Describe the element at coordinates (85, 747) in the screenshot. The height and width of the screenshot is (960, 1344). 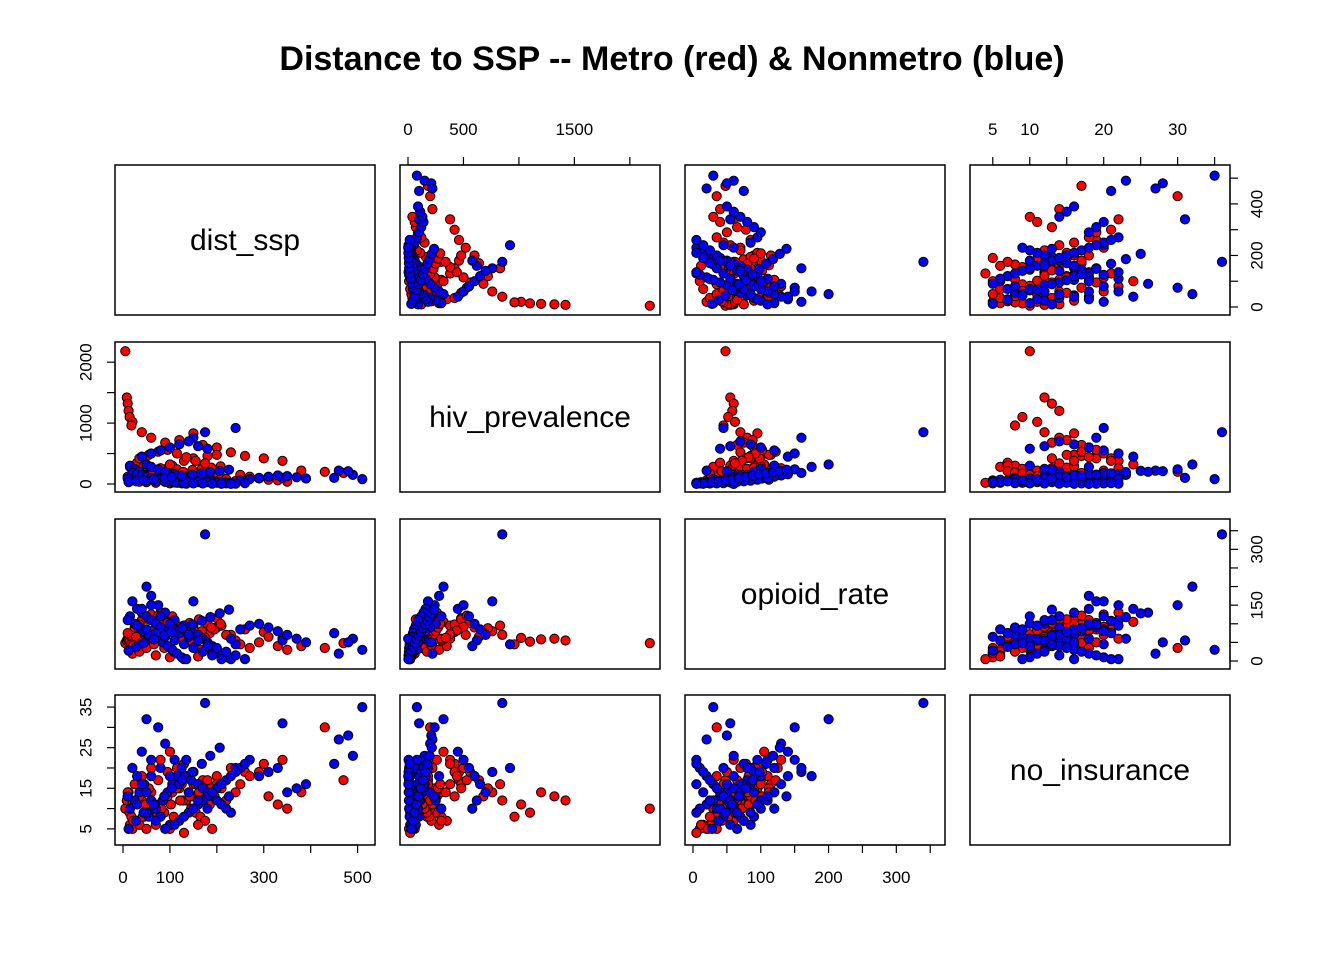
I see `tick-label: 25` at that location.